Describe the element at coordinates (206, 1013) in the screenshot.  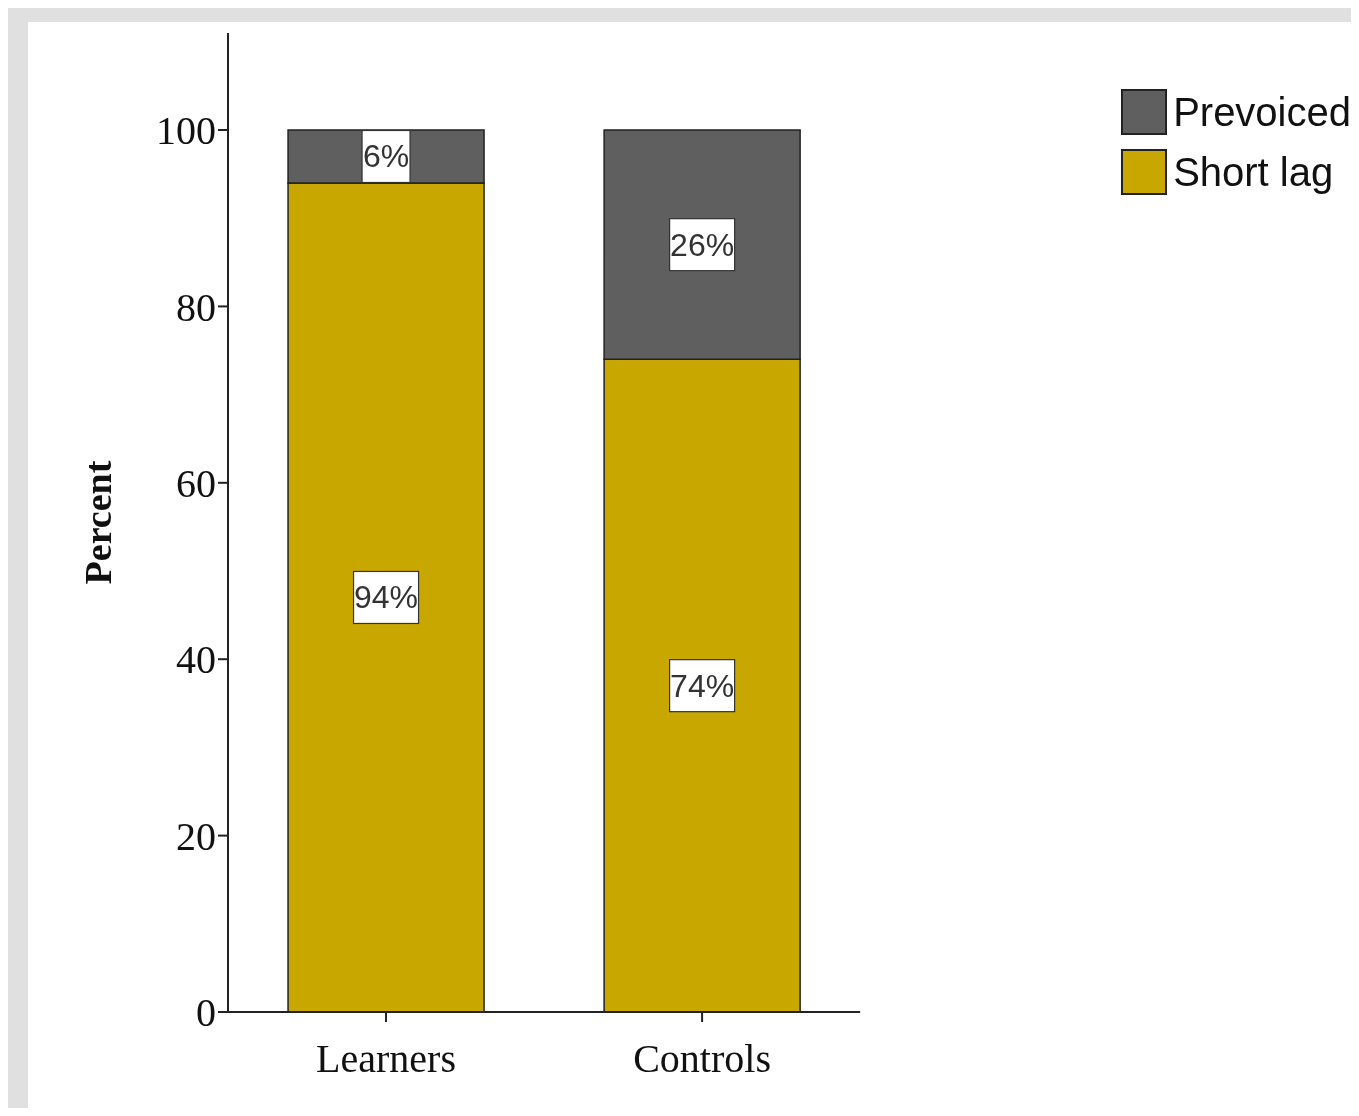
I see `y-tick-label: 0` at that location.